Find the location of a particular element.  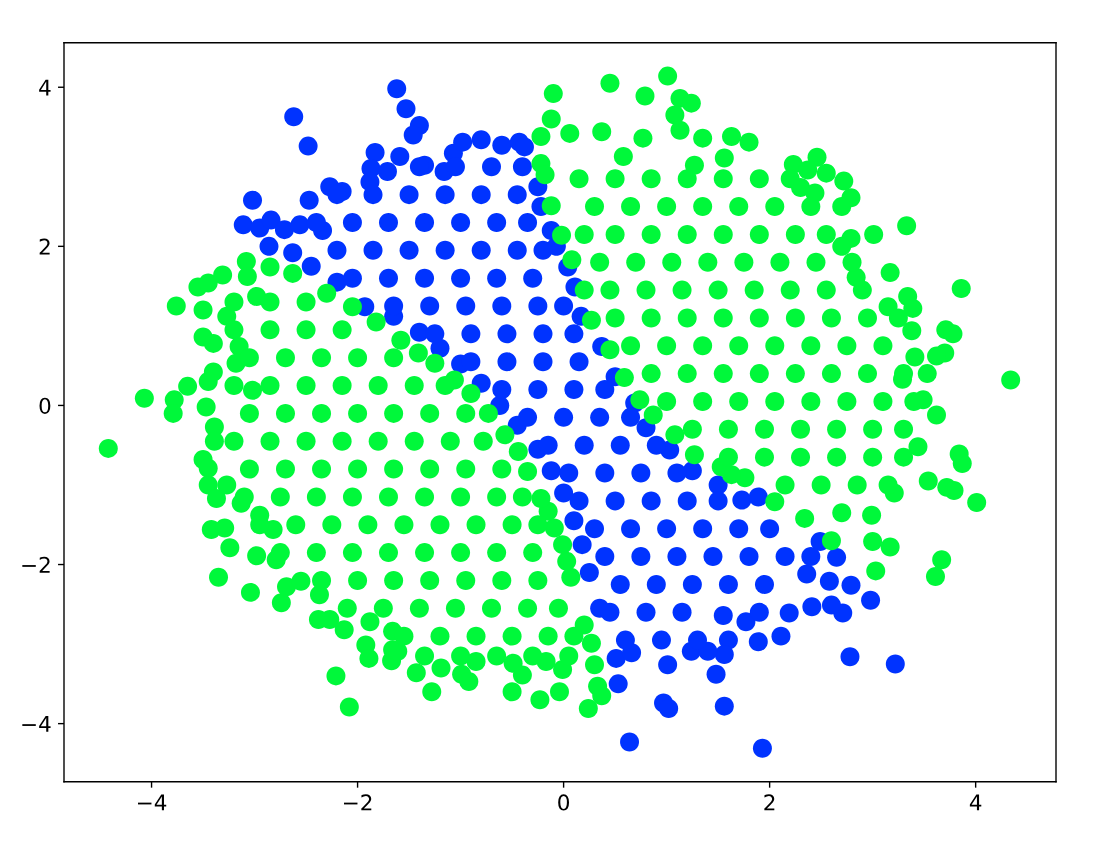

x-tick-label: 4 is located at coordinates (975, 802).